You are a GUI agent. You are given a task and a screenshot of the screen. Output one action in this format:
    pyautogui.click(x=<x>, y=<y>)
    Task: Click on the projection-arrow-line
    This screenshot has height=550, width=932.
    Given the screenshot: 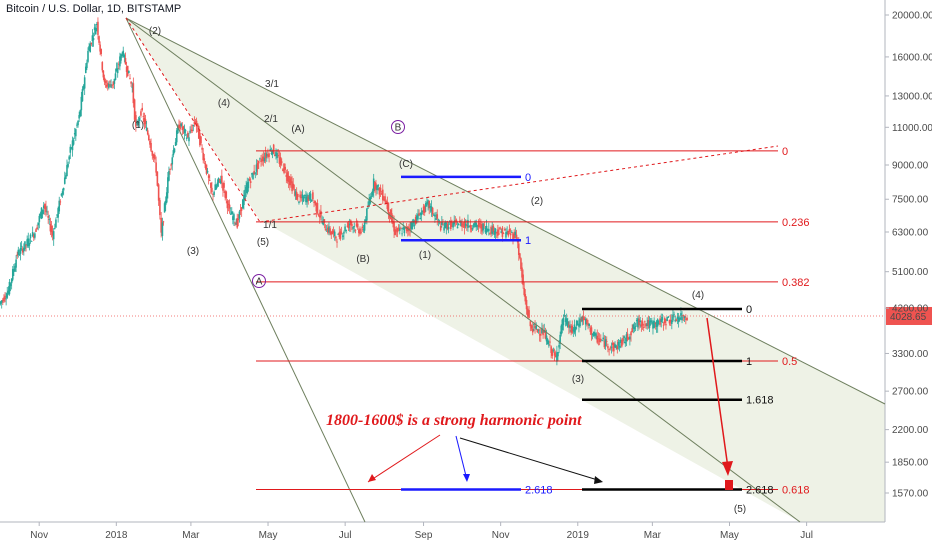 What is the action you would take?
    pyautogui.click(x=717, y=393)
    